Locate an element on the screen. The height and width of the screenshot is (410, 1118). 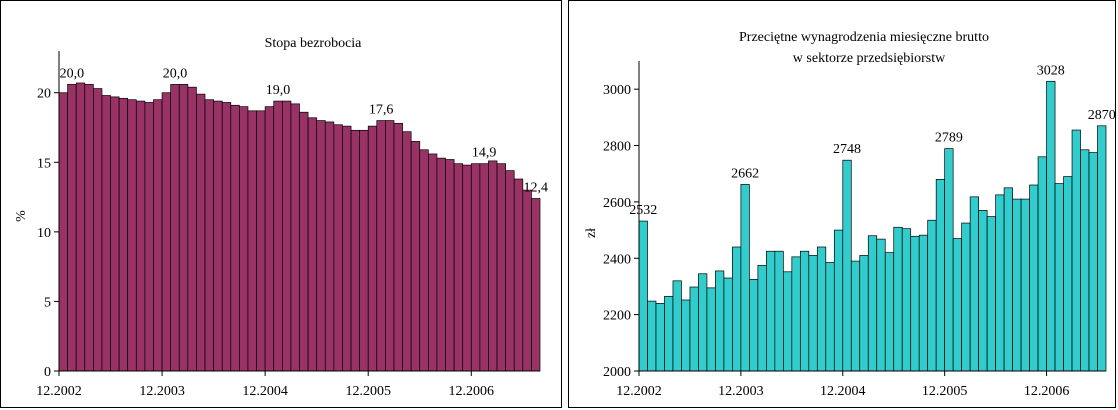
x-tick-label: 12.2004 is located at coordinates (265, 391).